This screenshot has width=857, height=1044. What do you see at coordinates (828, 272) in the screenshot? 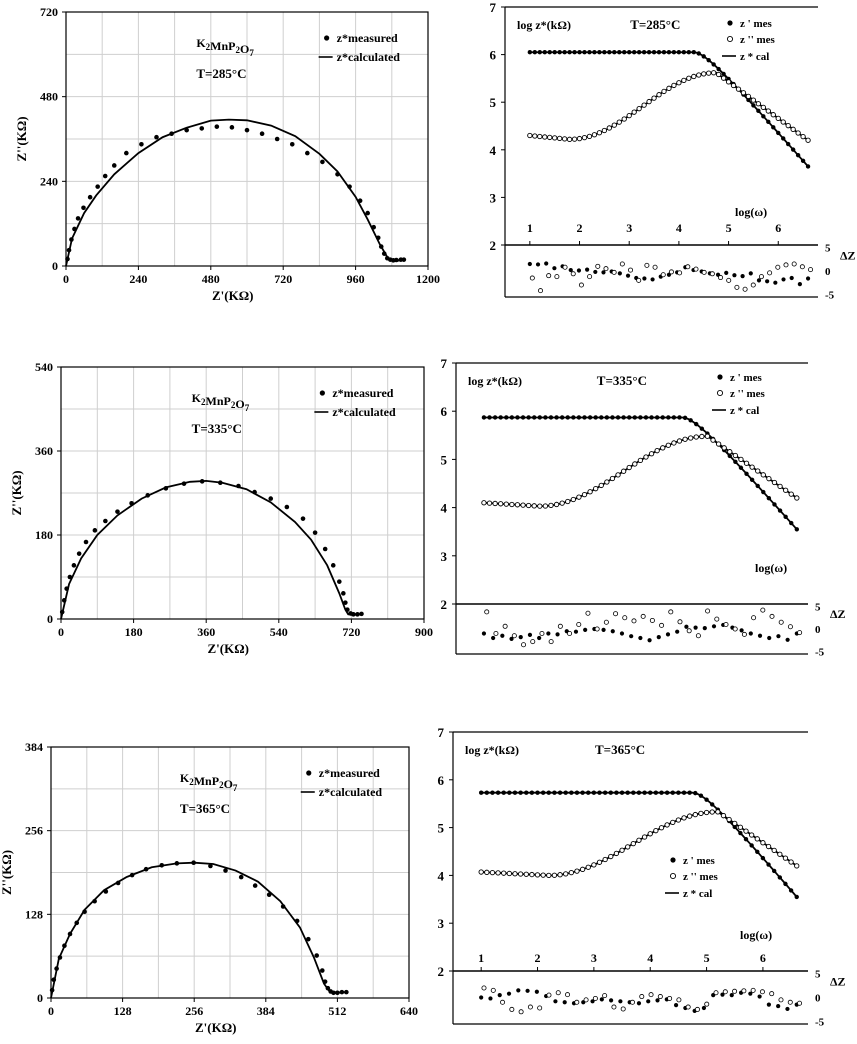
I see `residual-tick-label: 0` at bounding box center [828, 272].